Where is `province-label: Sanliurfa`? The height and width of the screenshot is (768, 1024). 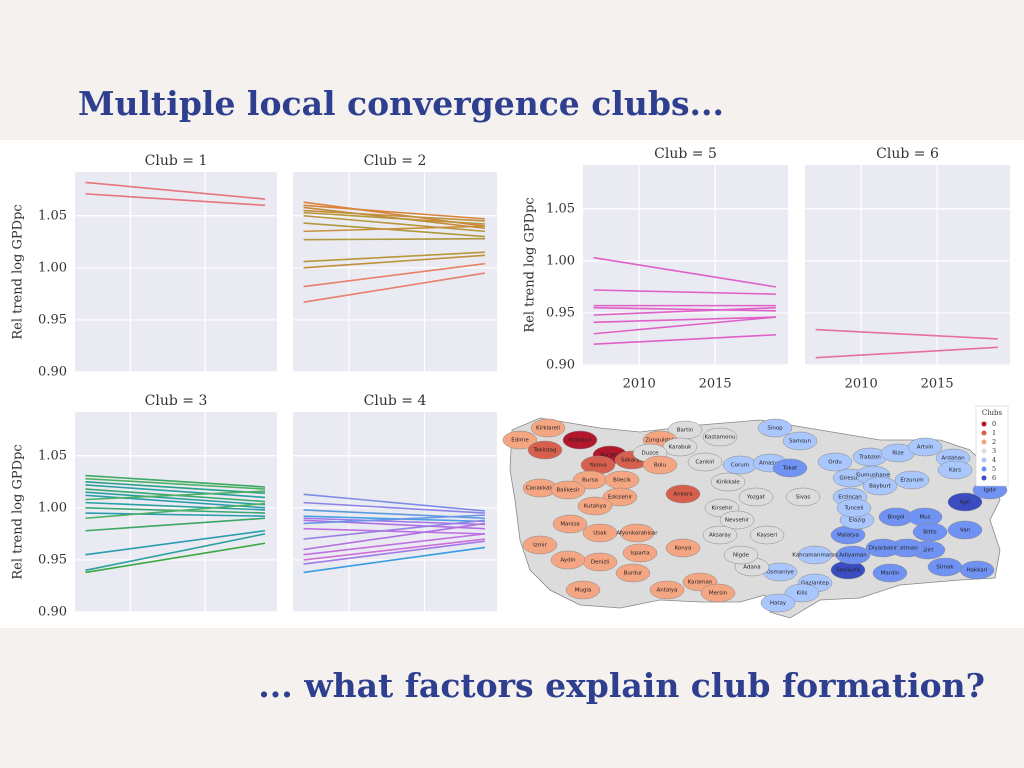 province-label: Sanliurfa is located at coordinates (848, 571).